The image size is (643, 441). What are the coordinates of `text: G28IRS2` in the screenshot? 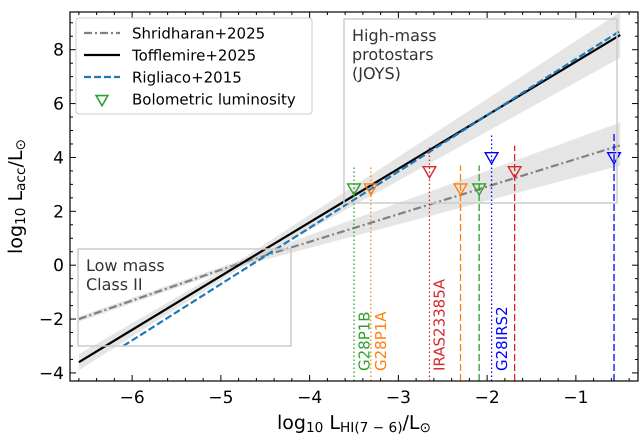 It's located at (501, 338).